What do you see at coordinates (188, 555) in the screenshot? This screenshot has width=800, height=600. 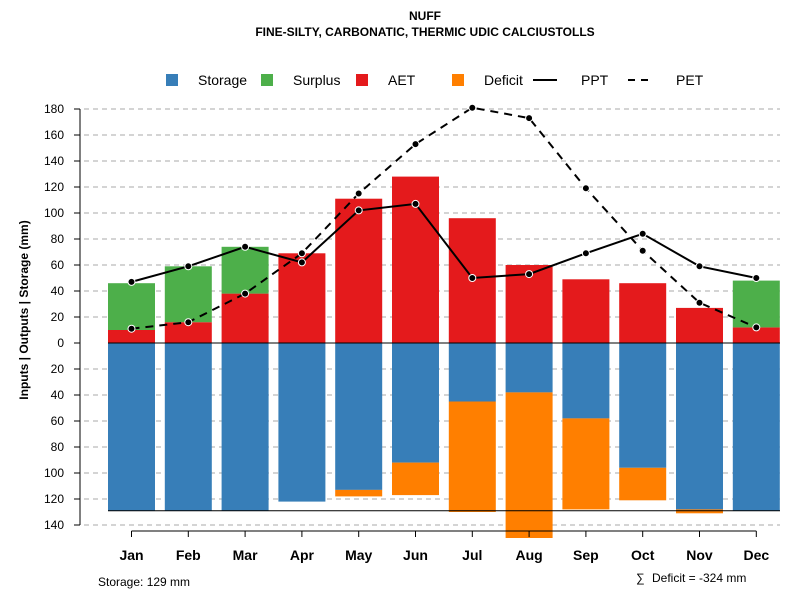 I see `x-tick-label: Feb` at bounding box center [188, 555].